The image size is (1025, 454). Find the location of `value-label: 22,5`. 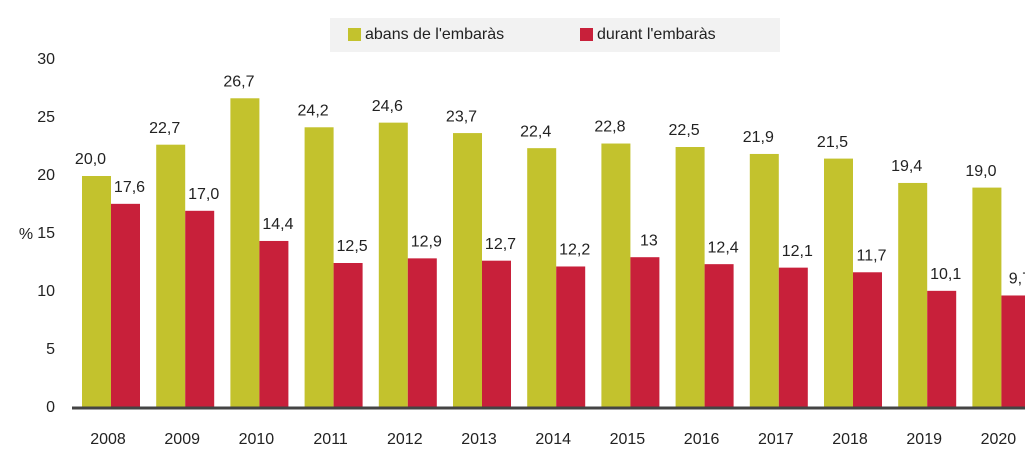

value-label: 22,5 is located at coordinates (684, 130).